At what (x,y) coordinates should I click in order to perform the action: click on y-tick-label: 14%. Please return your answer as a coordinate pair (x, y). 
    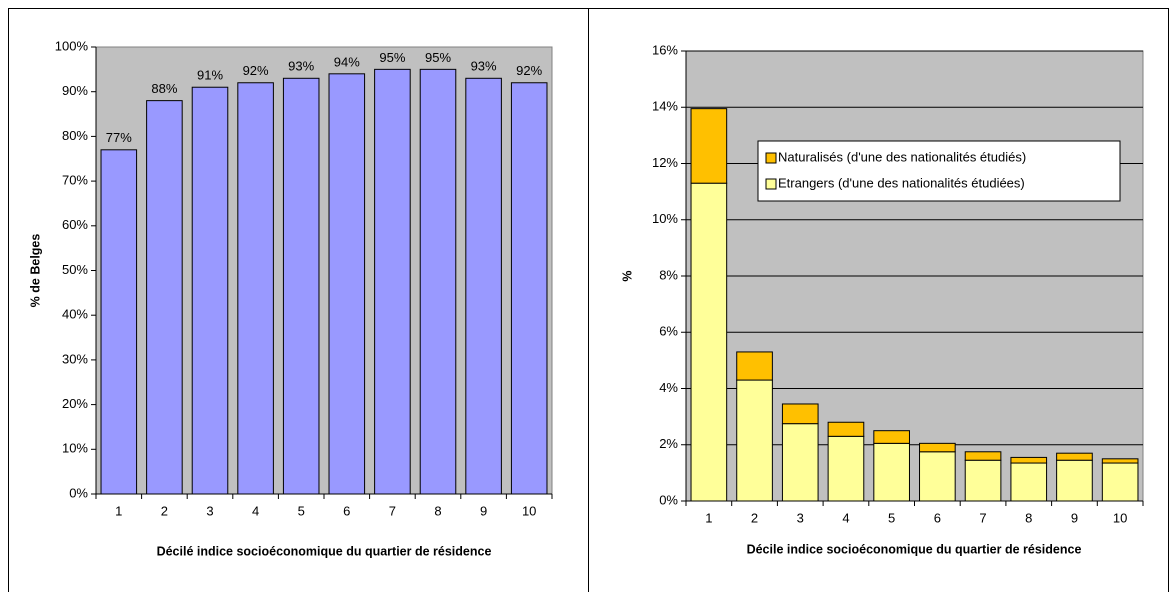
    Looking at the image, I should click on (665, 106).